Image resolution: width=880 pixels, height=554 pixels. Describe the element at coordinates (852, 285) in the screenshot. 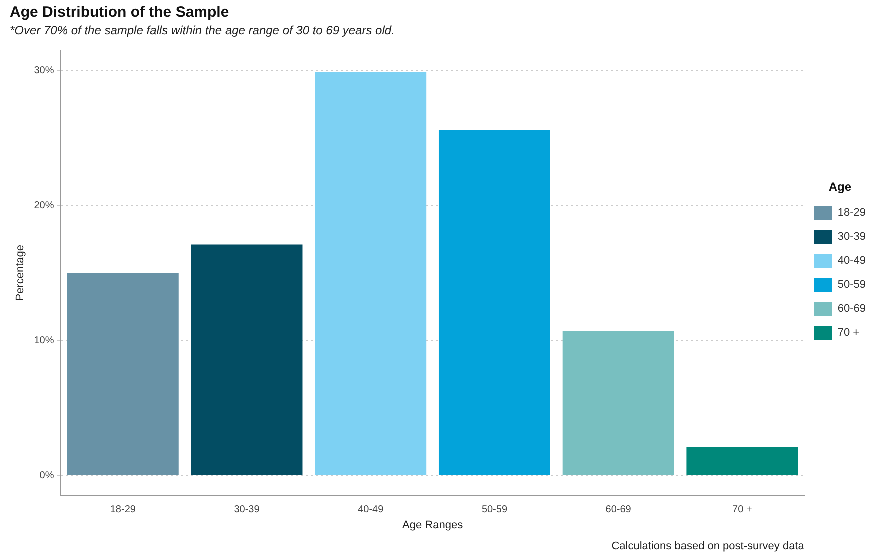

I see `legend-label: 50-59` at that location.